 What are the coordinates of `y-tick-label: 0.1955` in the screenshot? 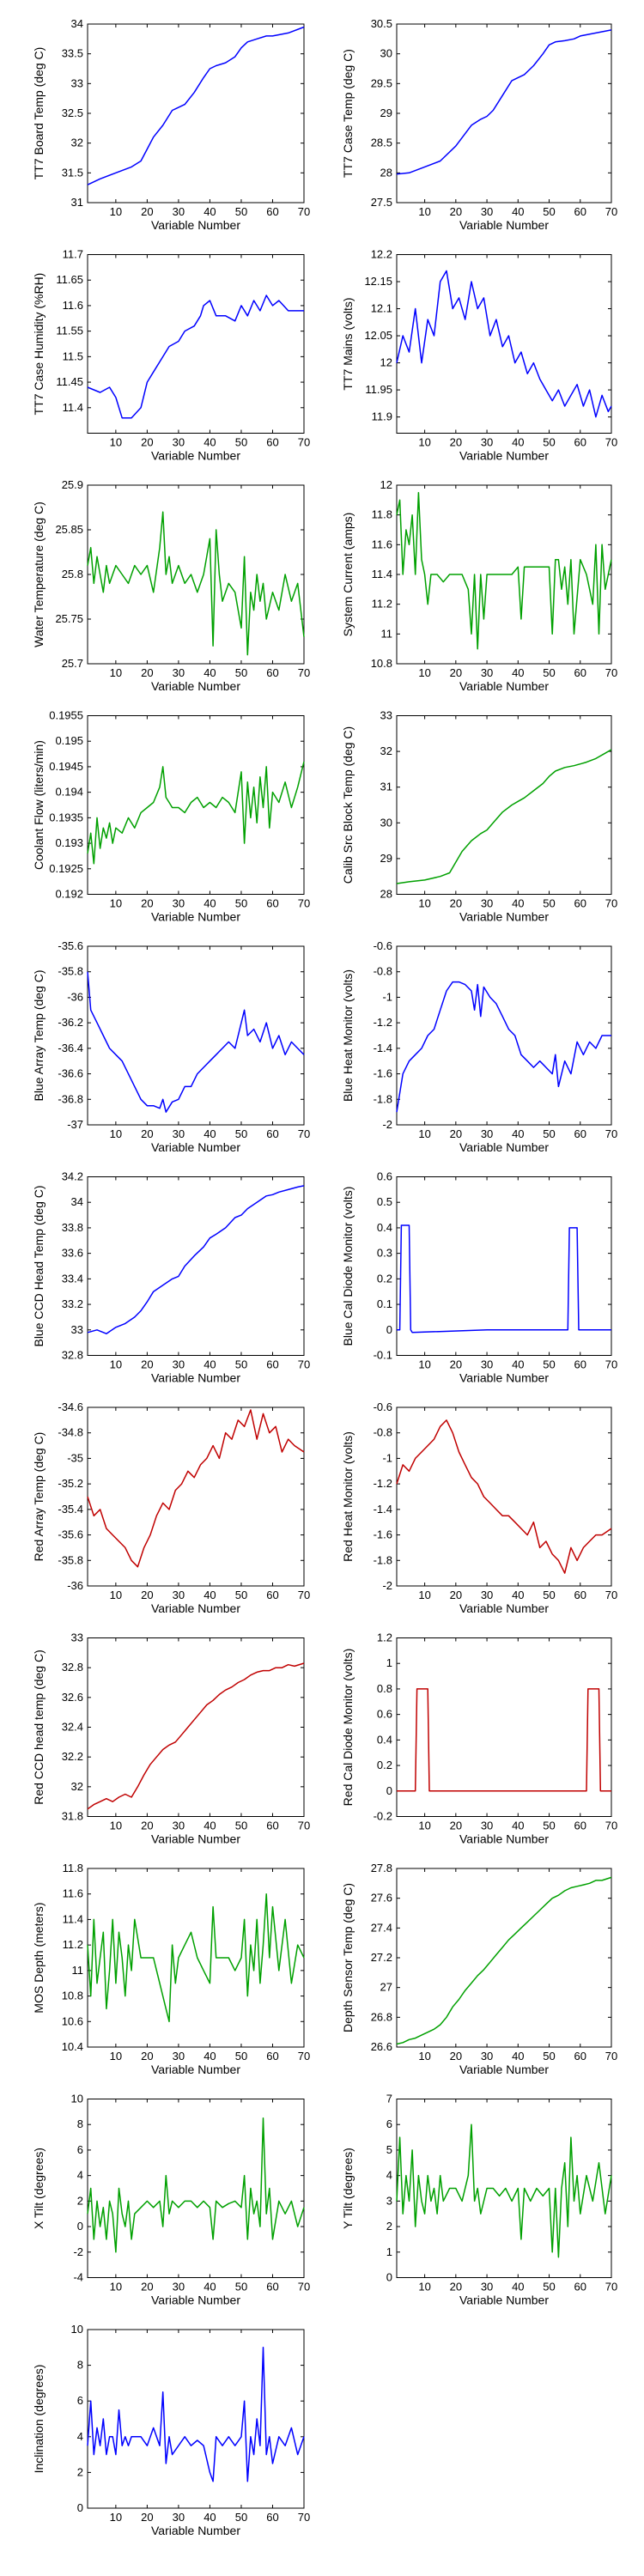 It's located at (66, 715).